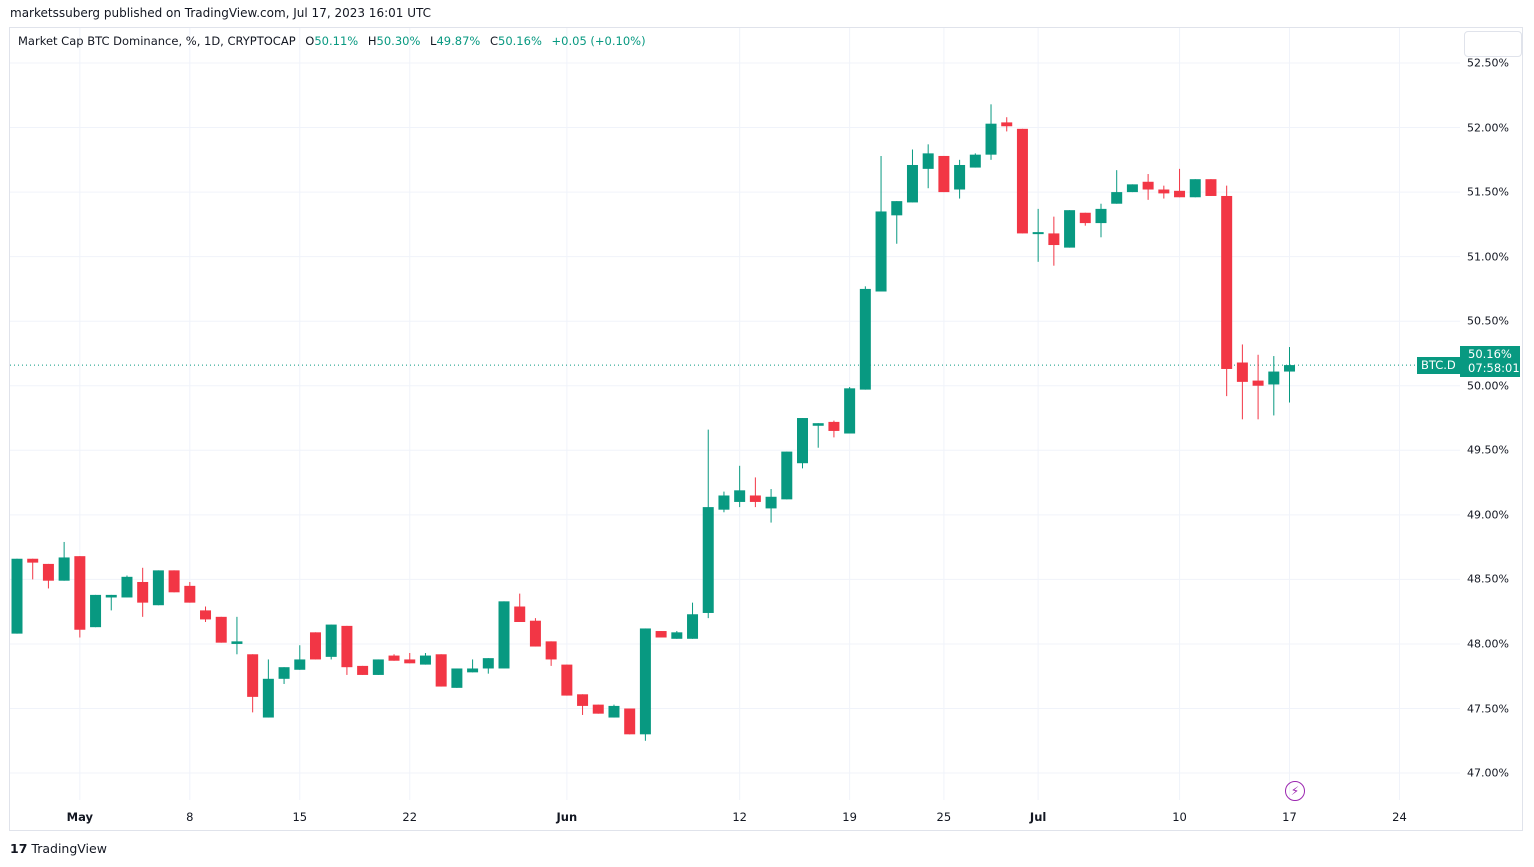 This screenshot has width=1534, height=867. I want to click on lightning-icon: ⚡, so click(1295, 791).